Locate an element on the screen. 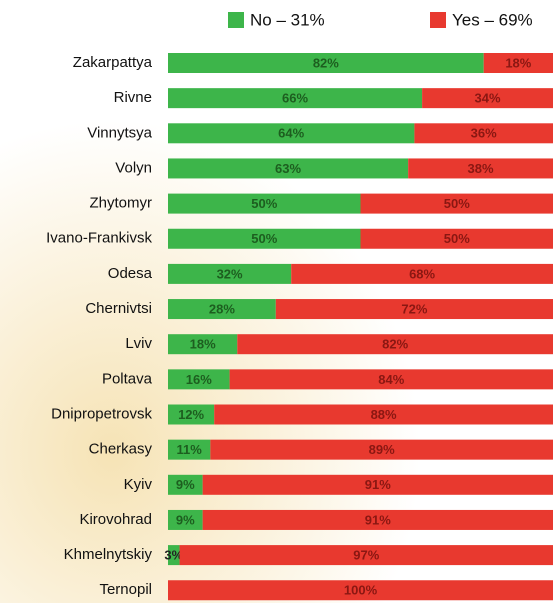 The width and height of the screenshot is (560, 603). category-label: Dnipropetrovsk is located at coordinates (101, 413).